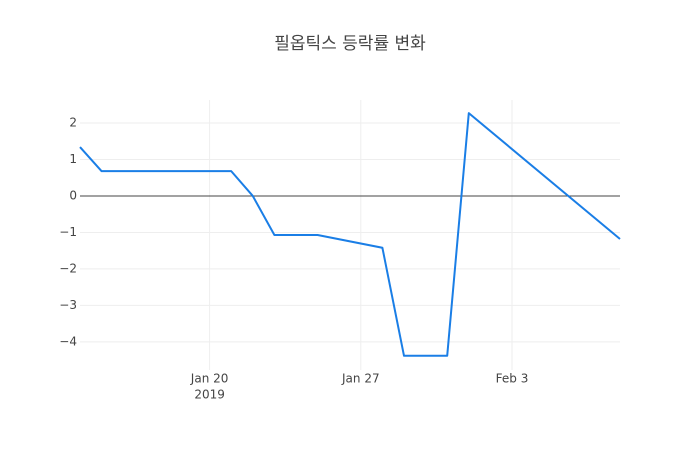  I want to click on y-tick-label: −1, so click(68, 232).